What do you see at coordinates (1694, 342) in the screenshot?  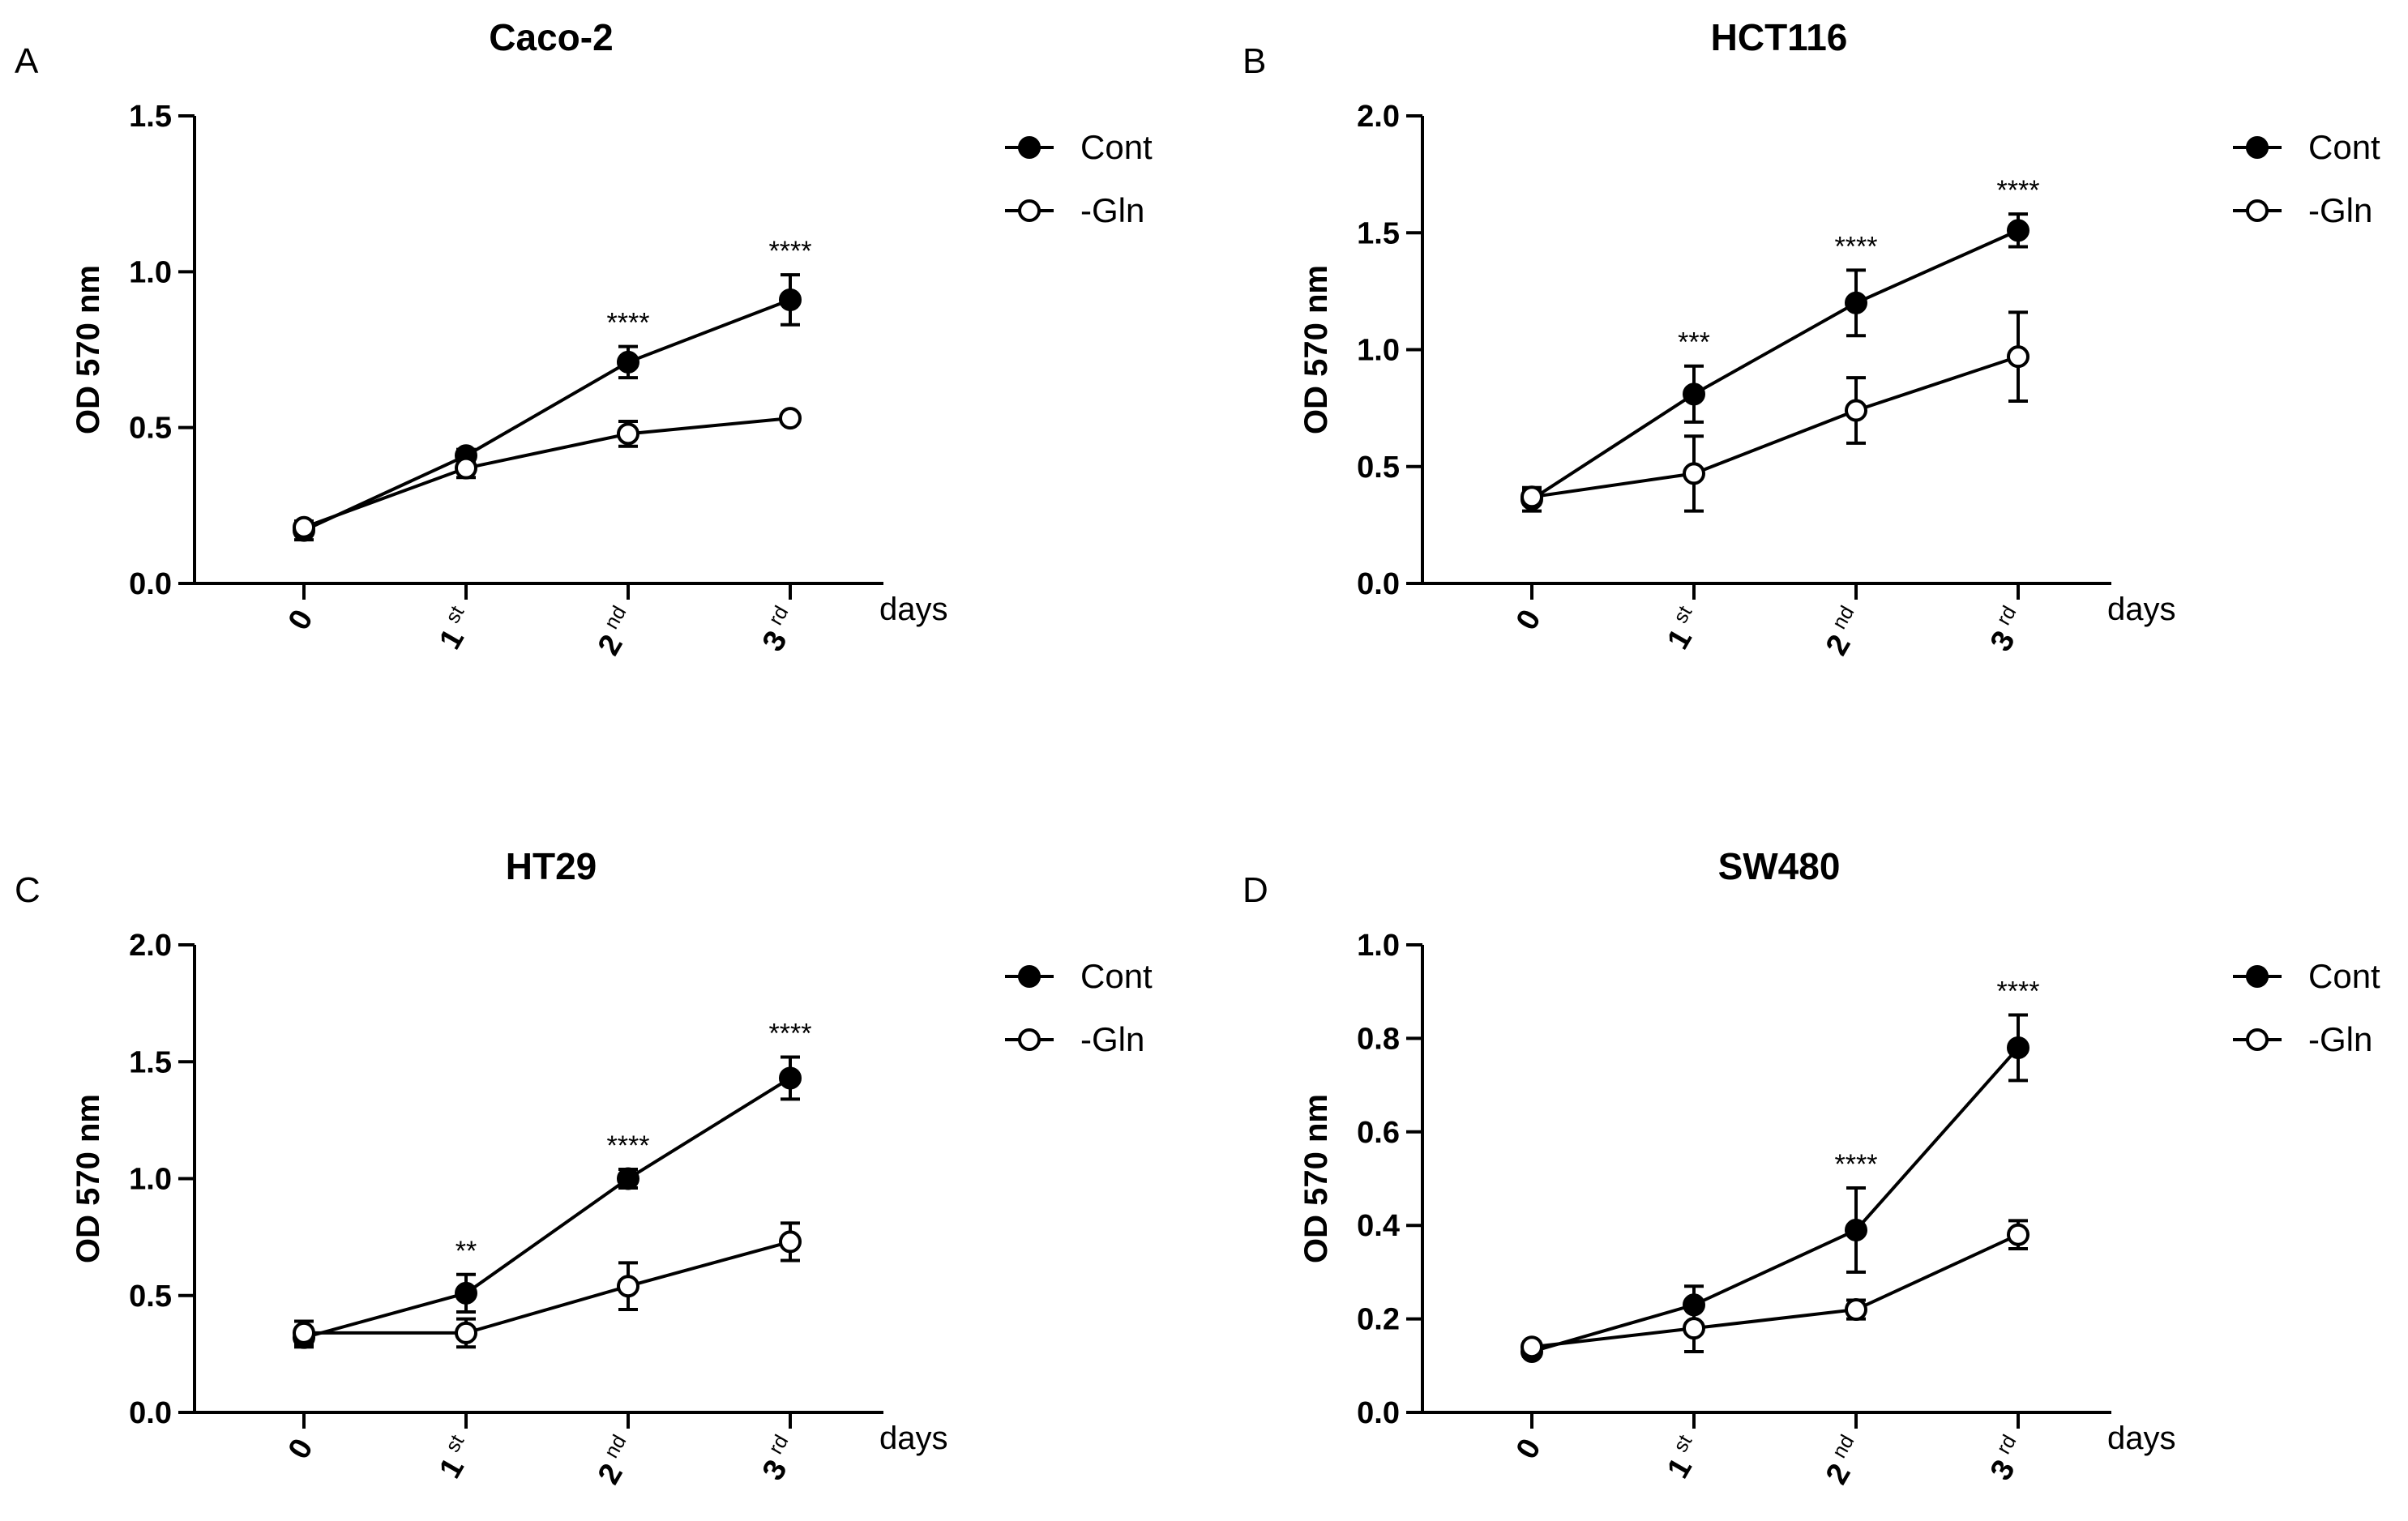 I see `significance-label: ***` at bounding box center [1694, 342].